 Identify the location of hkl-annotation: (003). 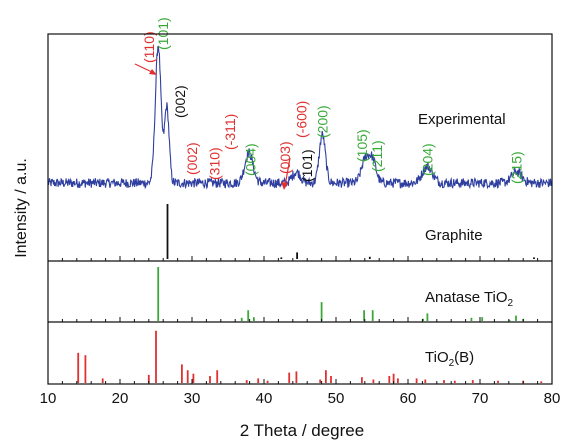
(285, 157).